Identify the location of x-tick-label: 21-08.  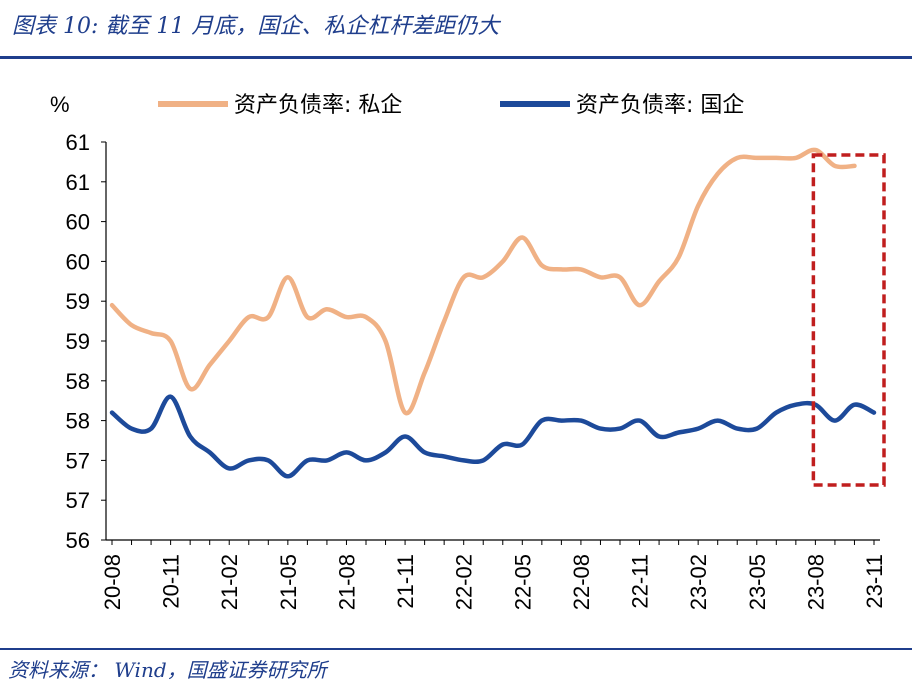
(346, 582).